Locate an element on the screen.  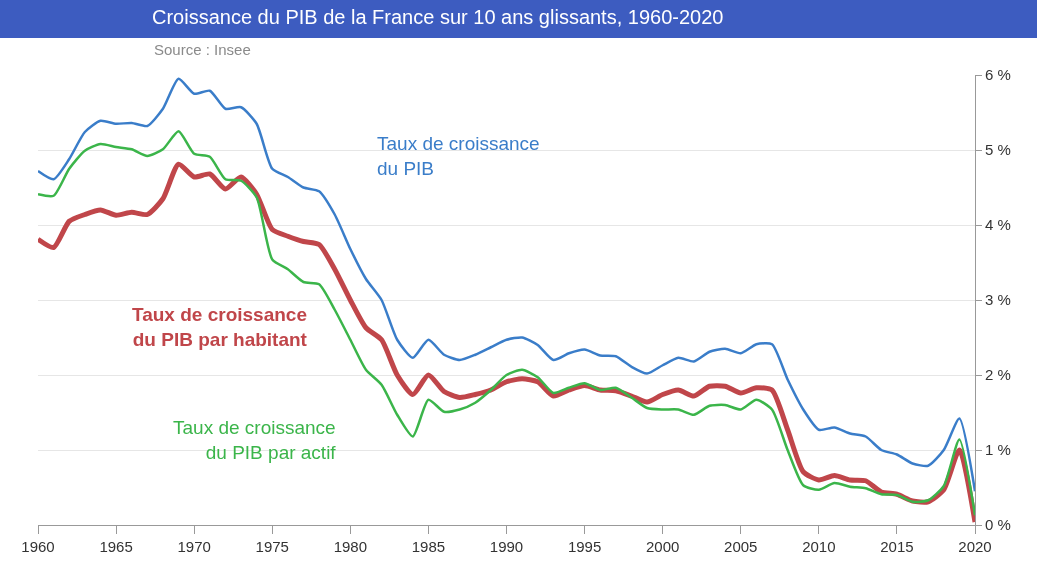
y-tick-label: 5 % is located at coordinates (998, 150).